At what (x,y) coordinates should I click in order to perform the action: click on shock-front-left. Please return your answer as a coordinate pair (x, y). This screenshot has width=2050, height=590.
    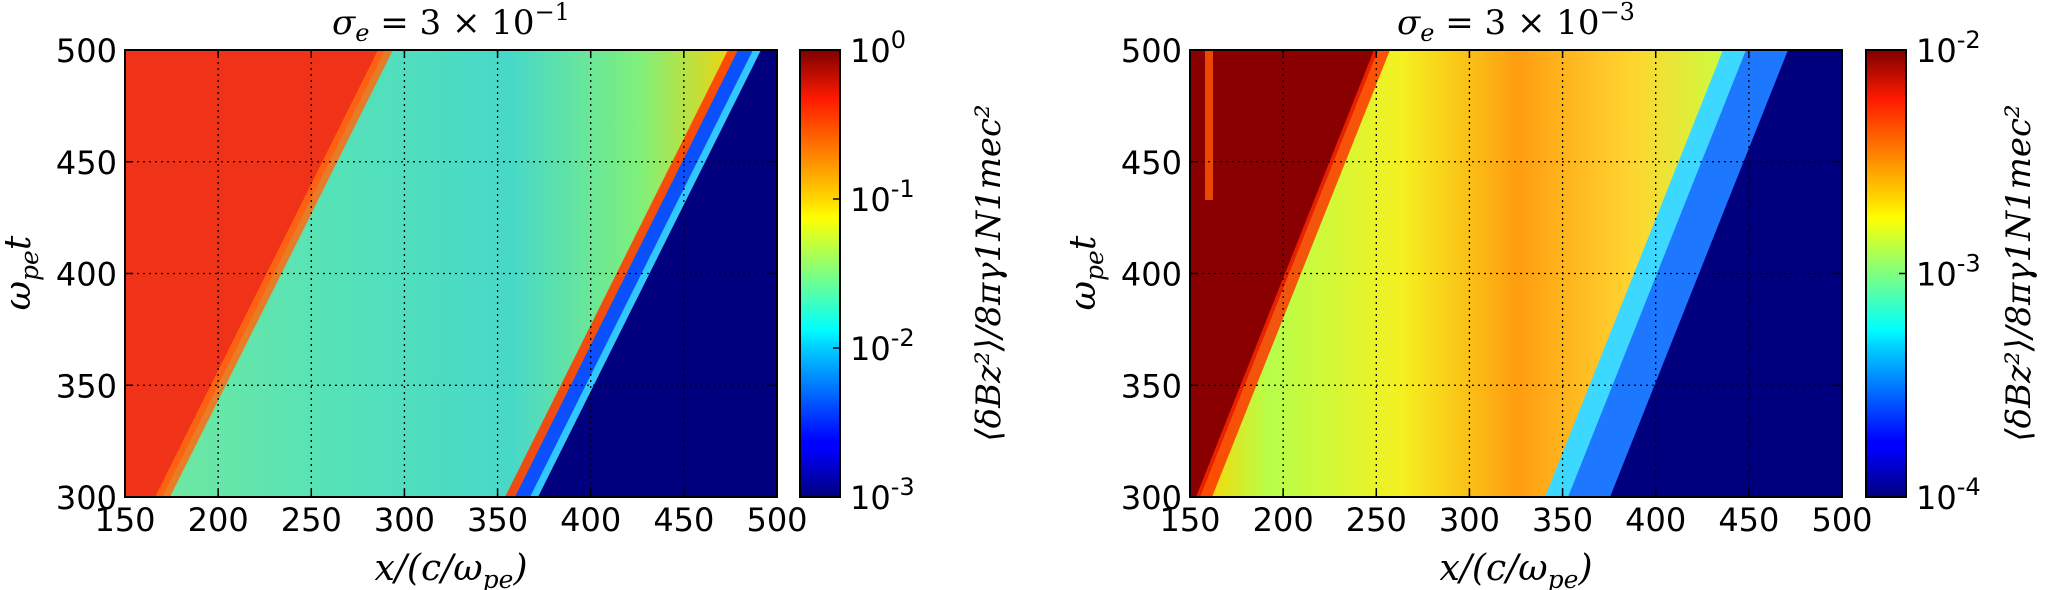
    Looking at the image, I should click on (274, 273).